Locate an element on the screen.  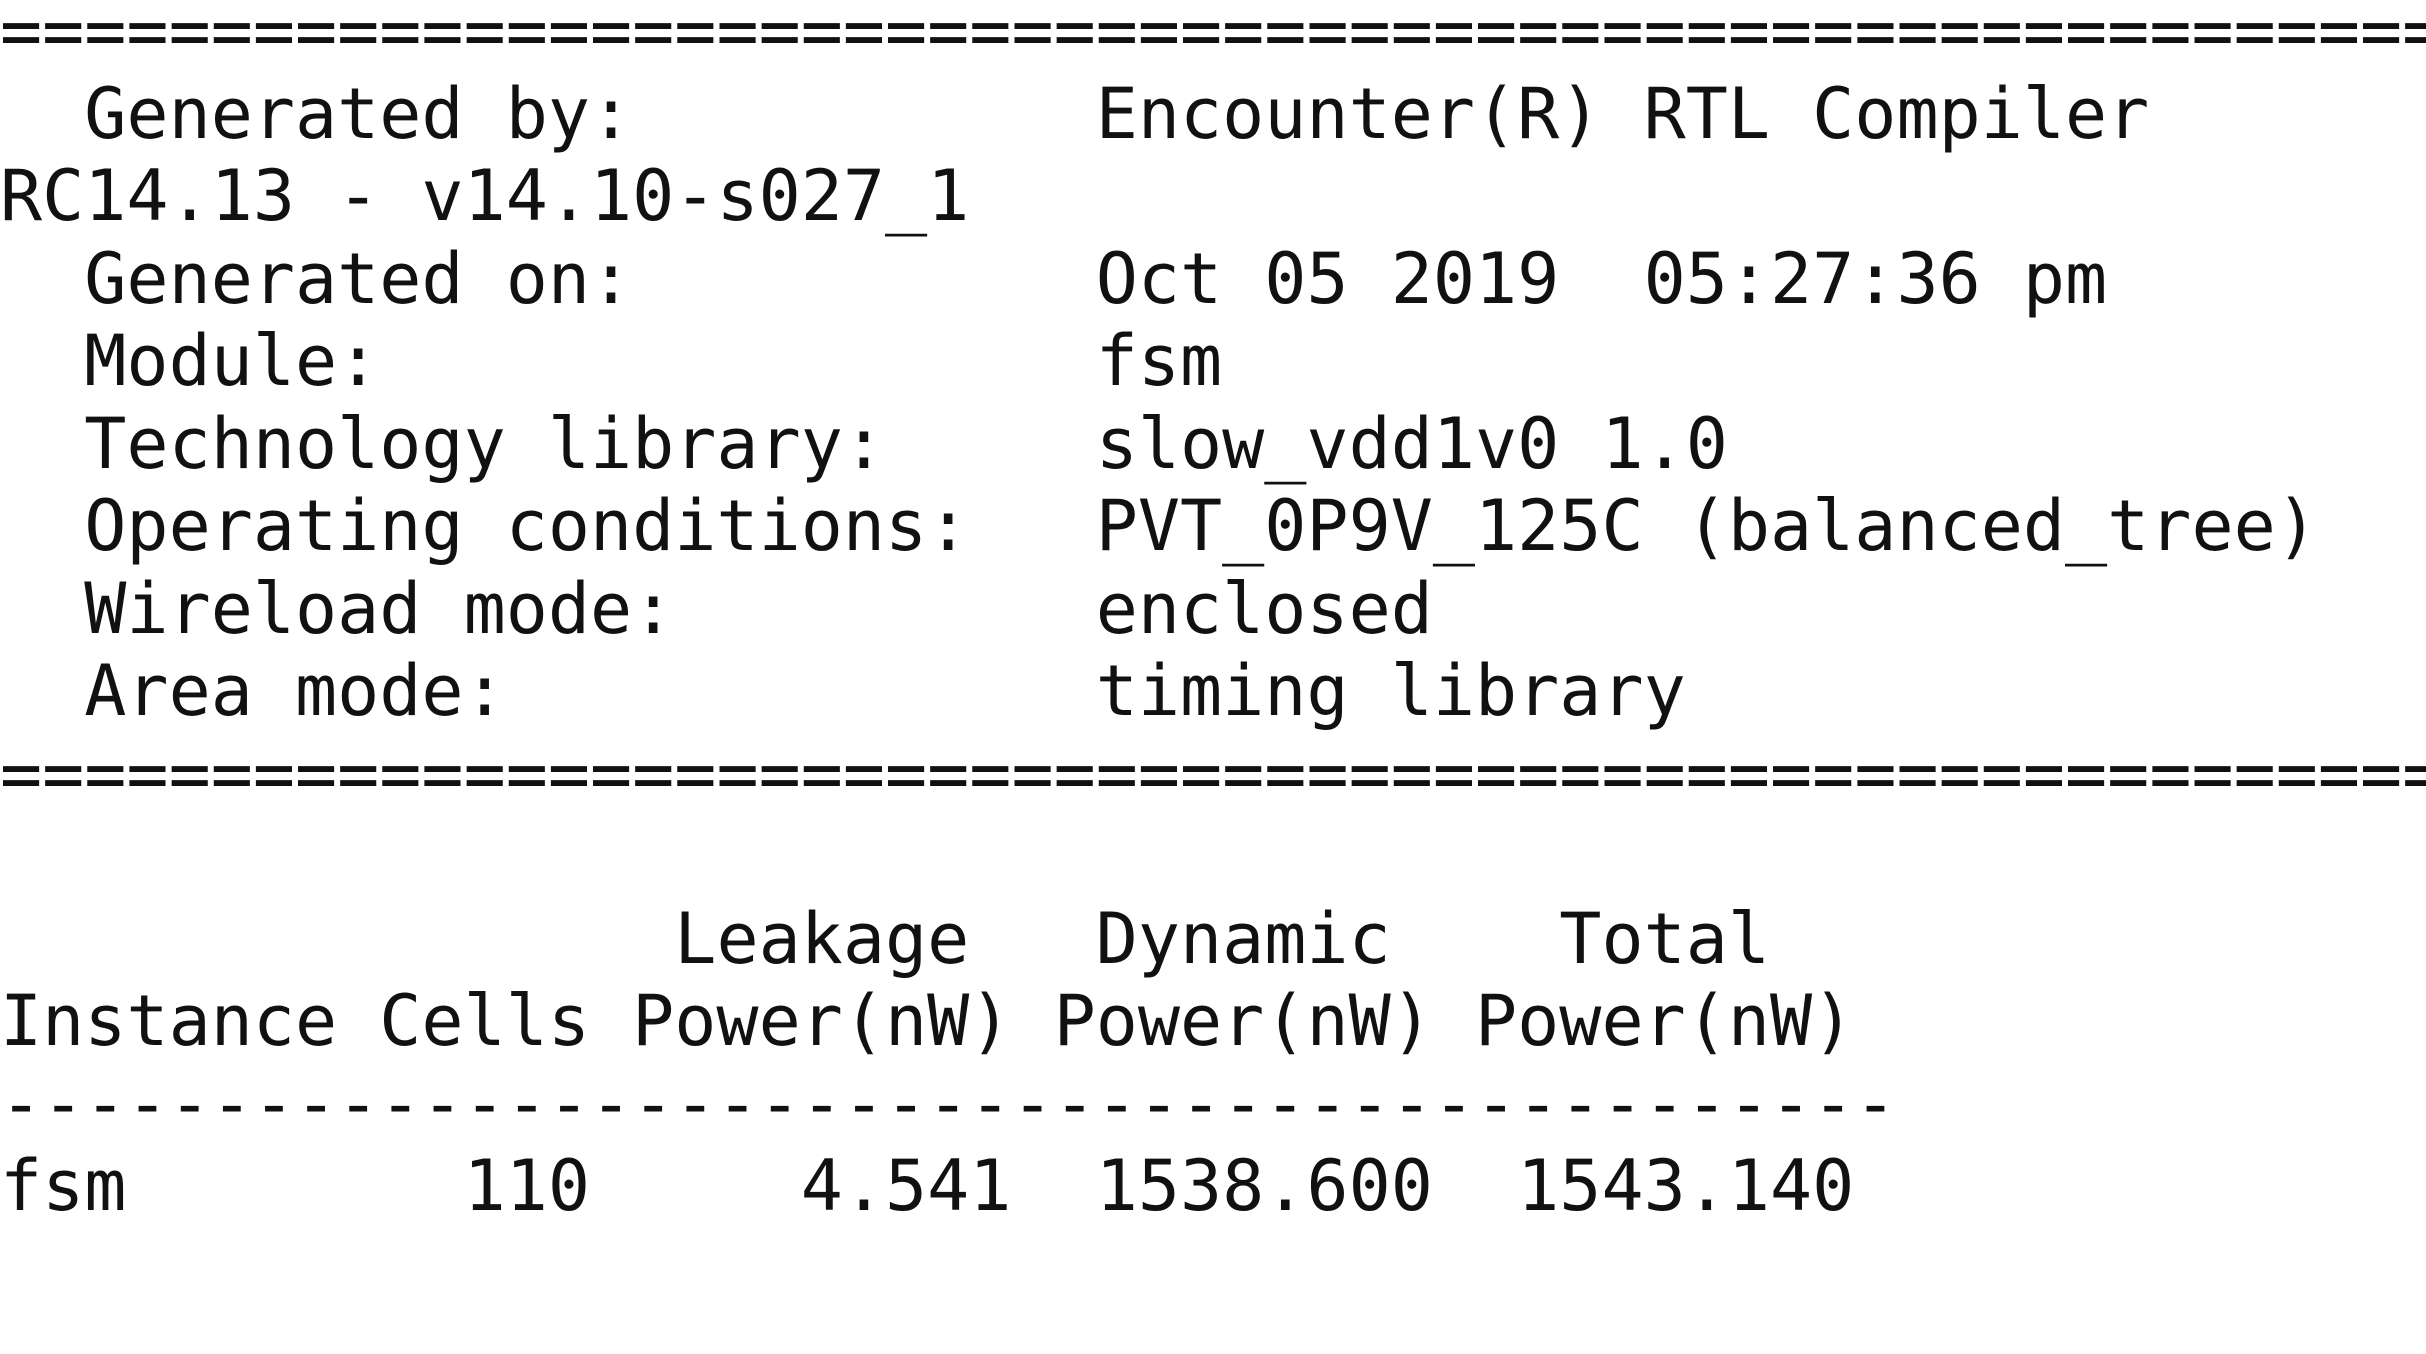
field-label: Generated by: is located at coordinates (358, 113).